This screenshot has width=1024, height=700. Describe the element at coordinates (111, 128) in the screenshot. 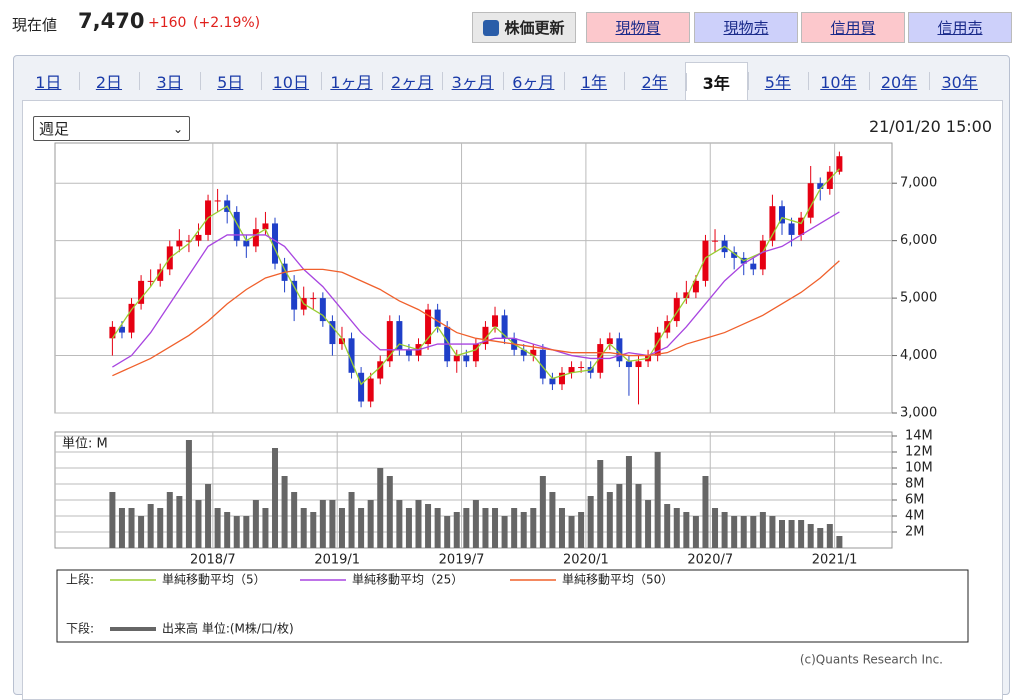

I see `period-select: 週足 ⌄` at that location.